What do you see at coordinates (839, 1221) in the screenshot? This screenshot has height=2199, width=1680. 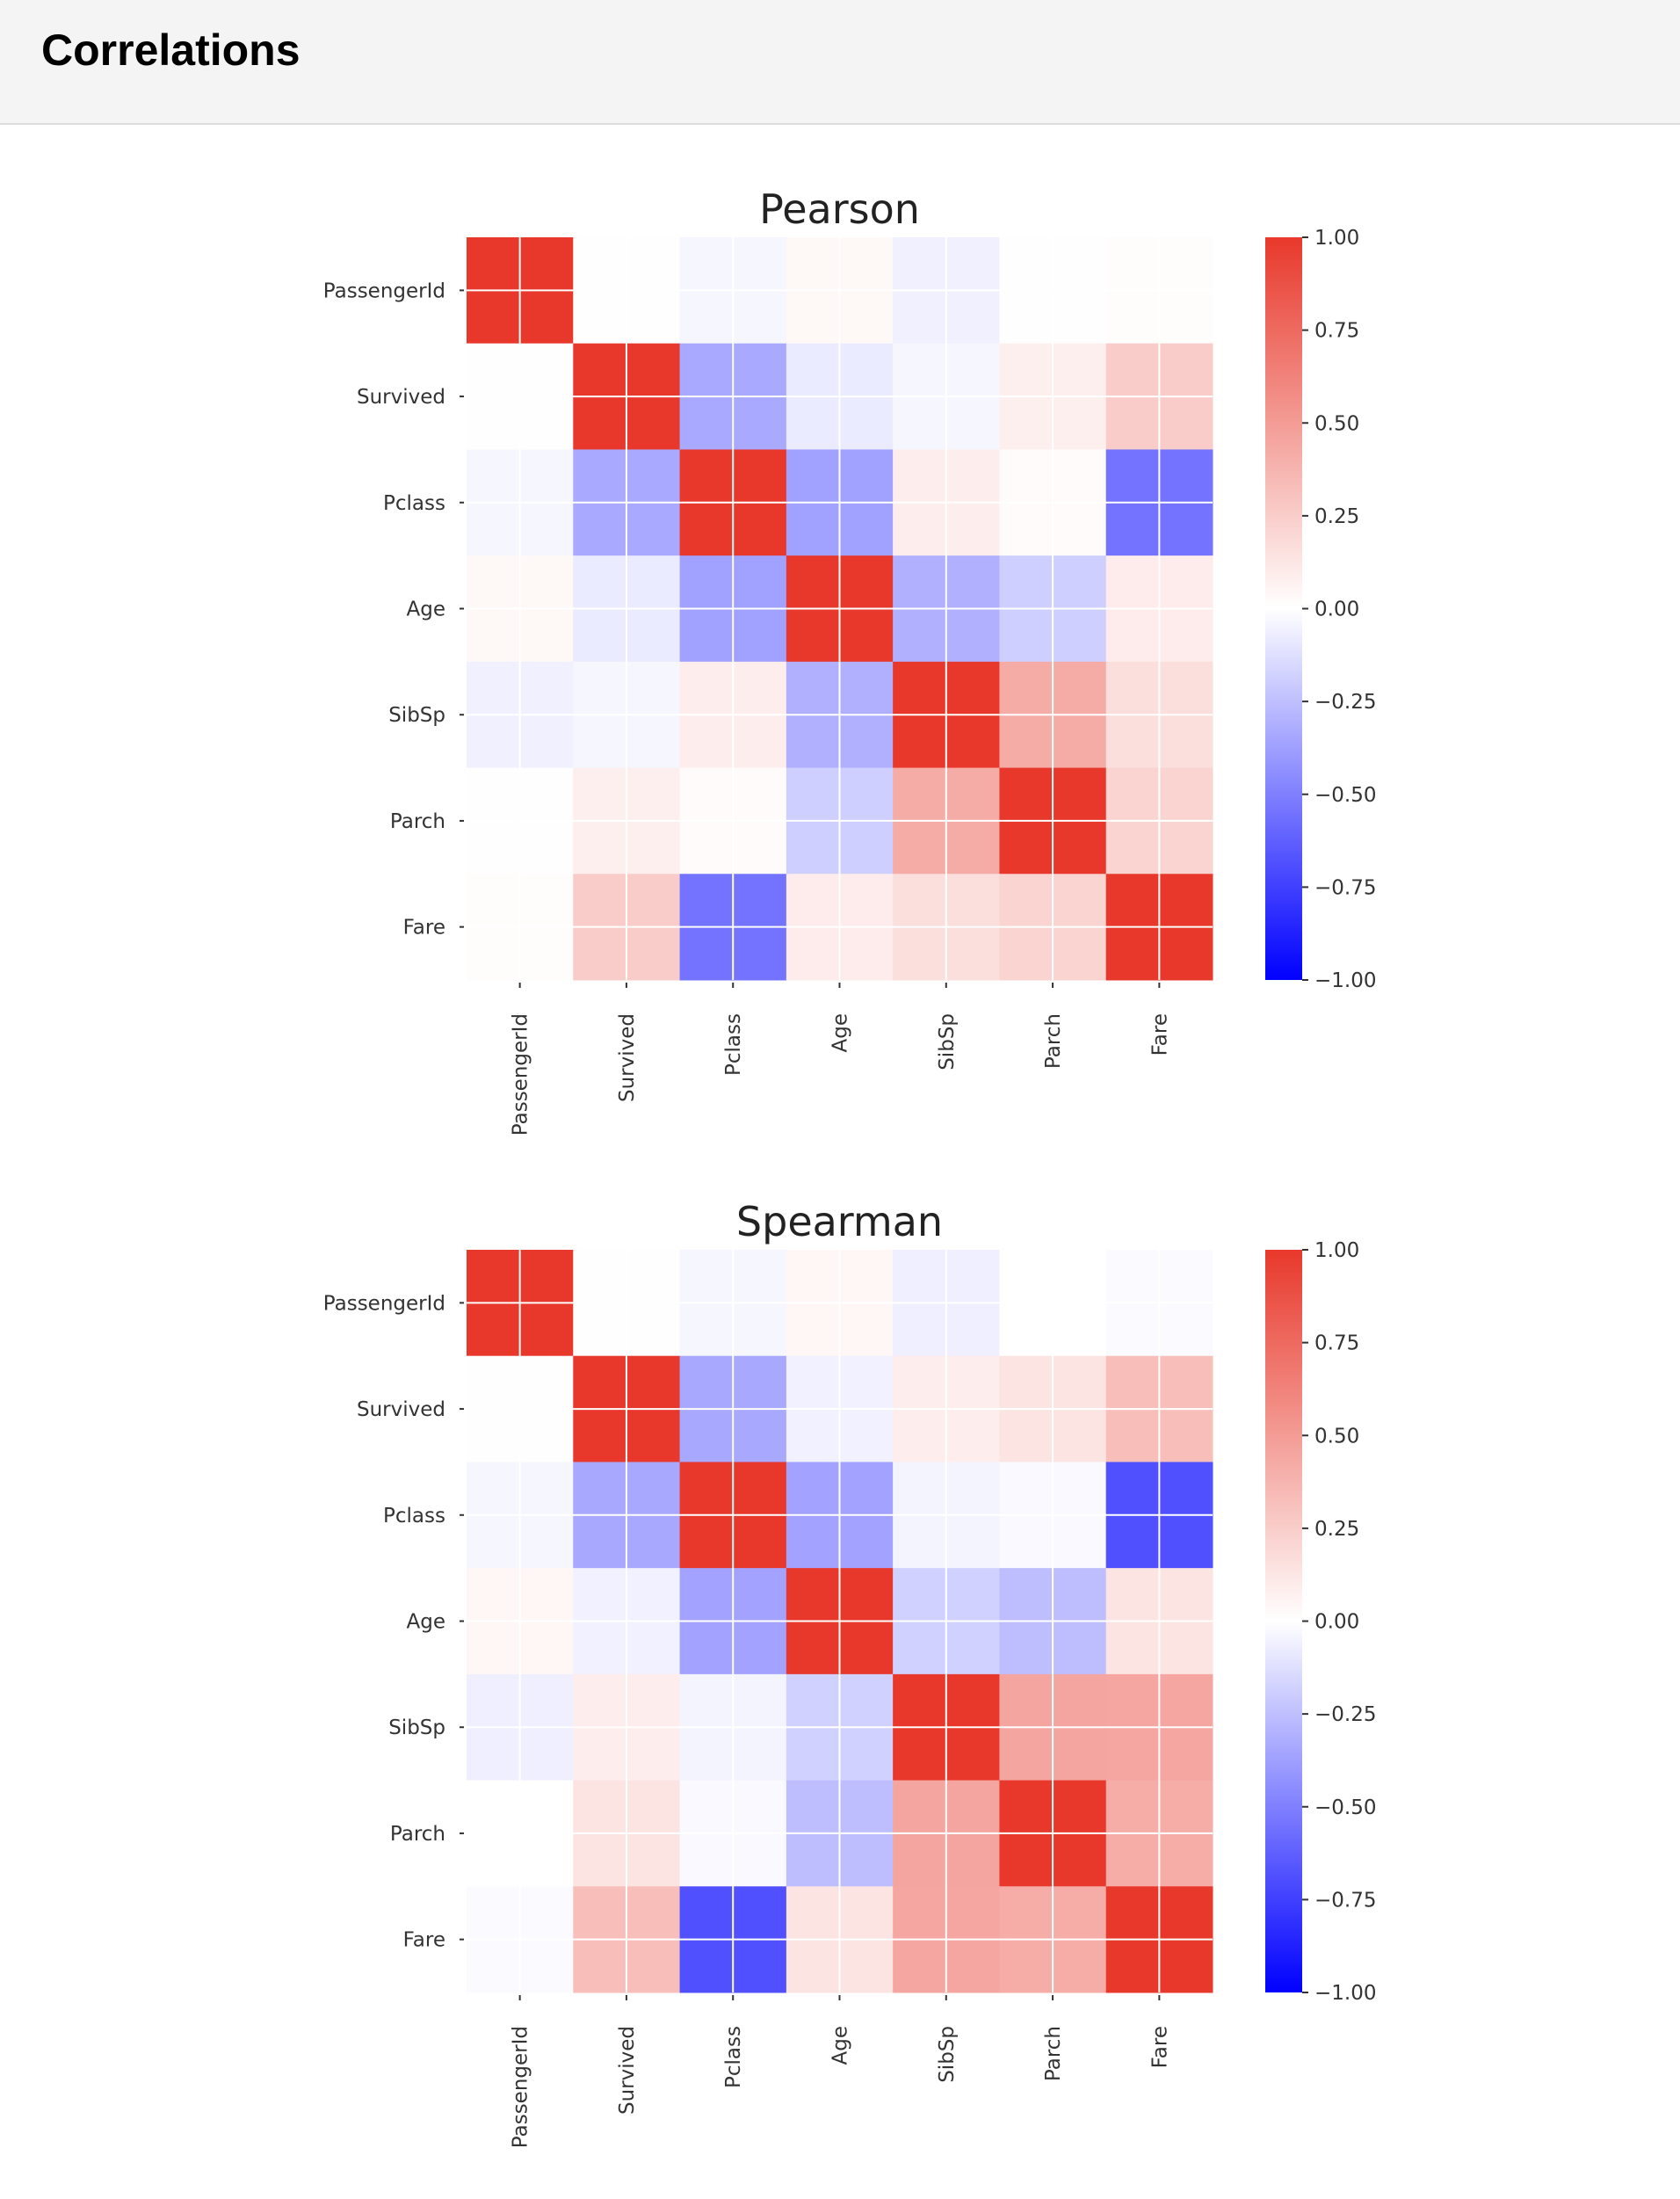 I see `chart-title: Spearman` at bounding box center [839, 1221].